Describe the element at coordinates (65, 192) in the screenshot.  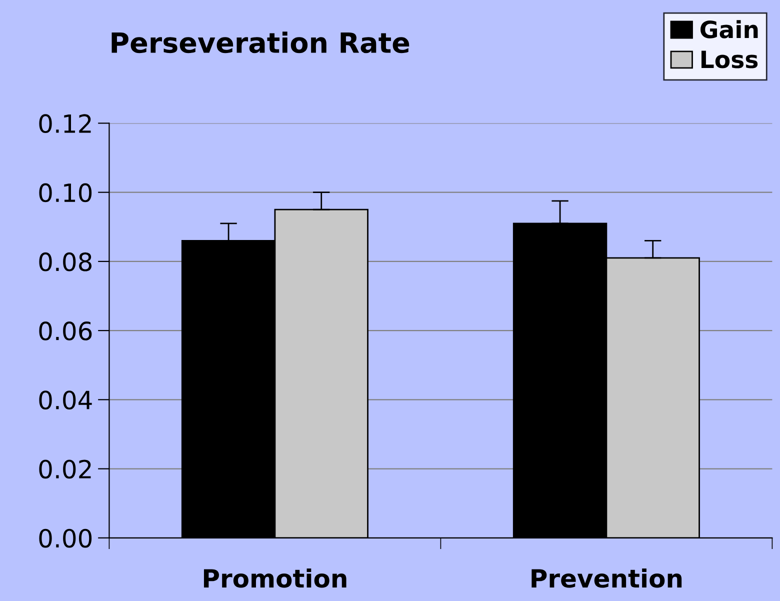
I see `y-tick-label: 0.10` at that location.